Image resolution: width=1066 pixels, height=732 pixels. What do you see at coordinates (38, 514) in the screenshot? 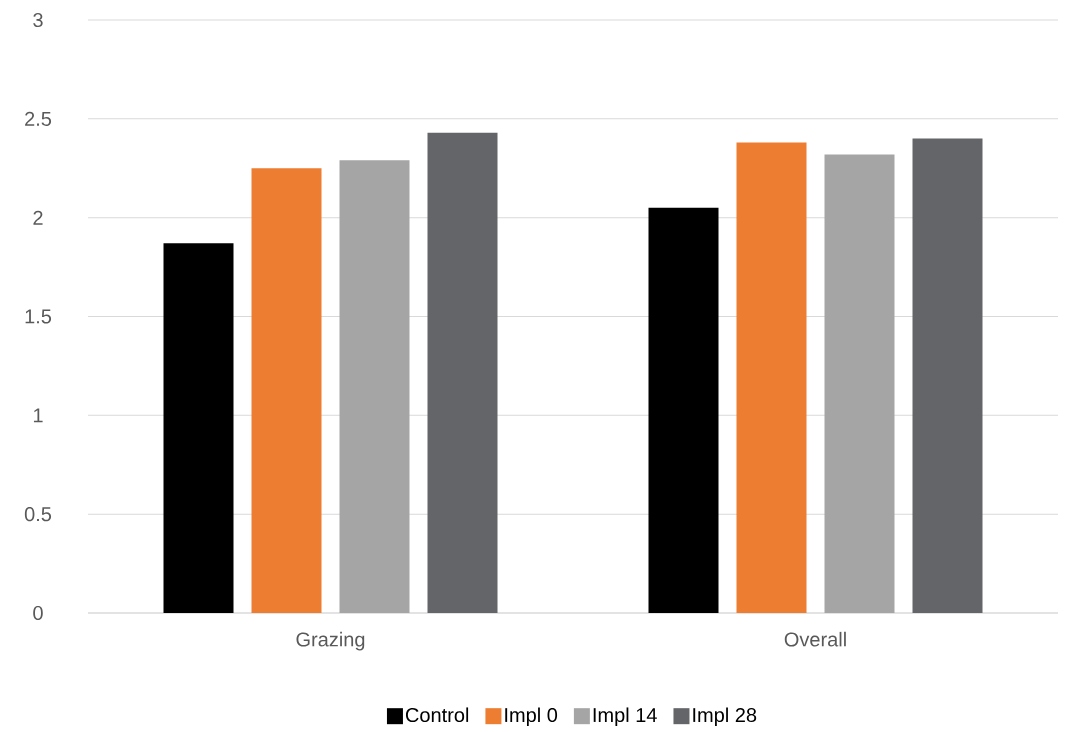
I see `y-tick-label: 0.5` at bounding box center [38, 514].